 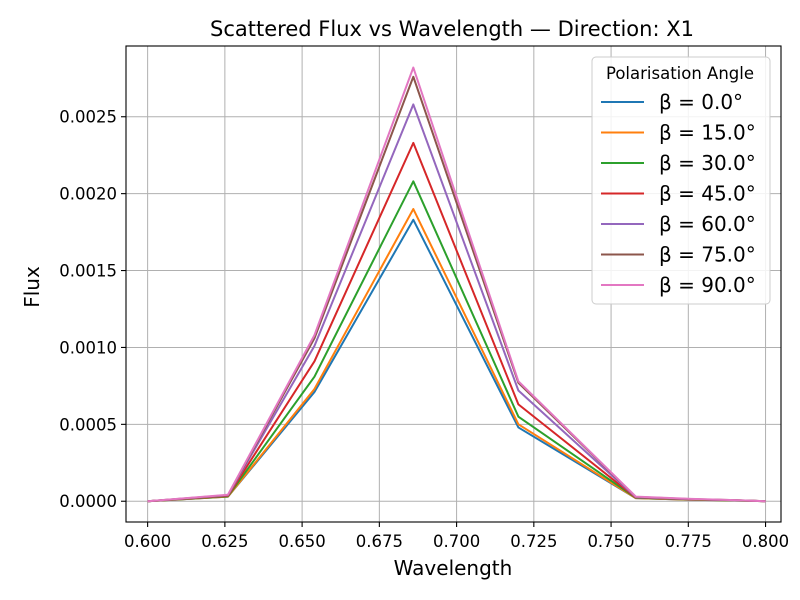 I want to click on x-tick-label: 0.675, so click(x=379, y=541).